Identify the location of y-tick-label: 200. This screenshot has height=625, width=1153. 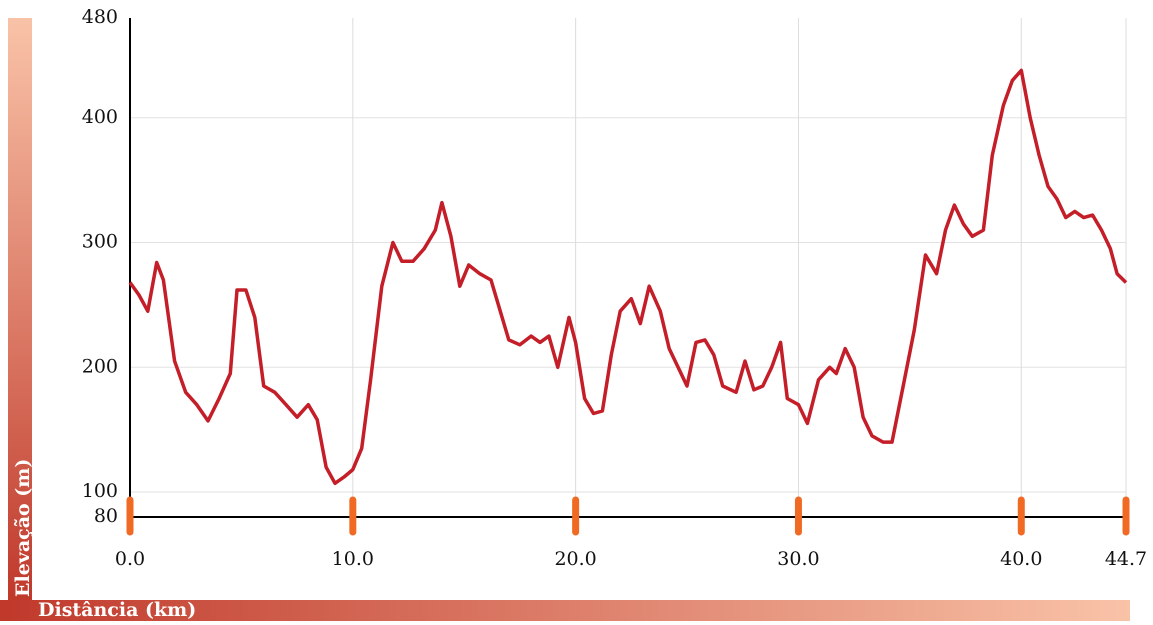
(100, 366).